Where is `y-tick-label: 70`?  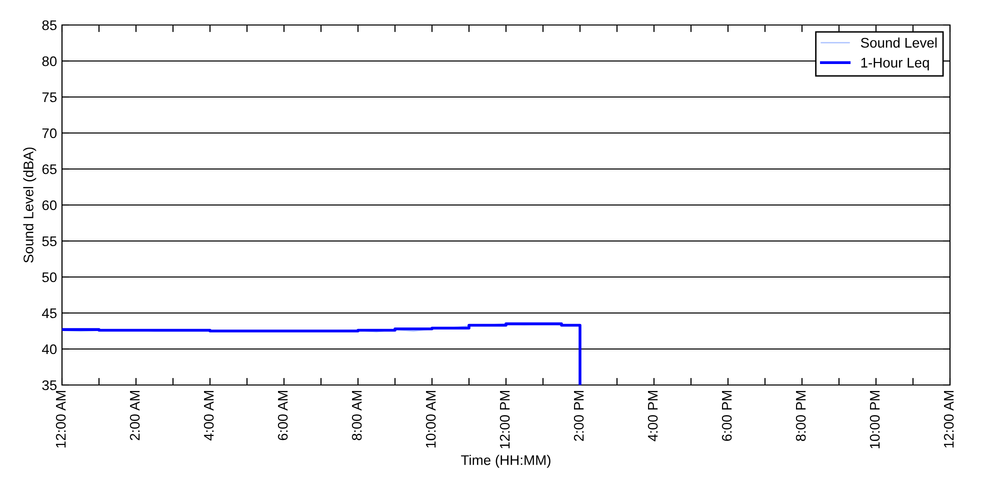
y-tick-label: 70 is located at coordinates (49, 133).